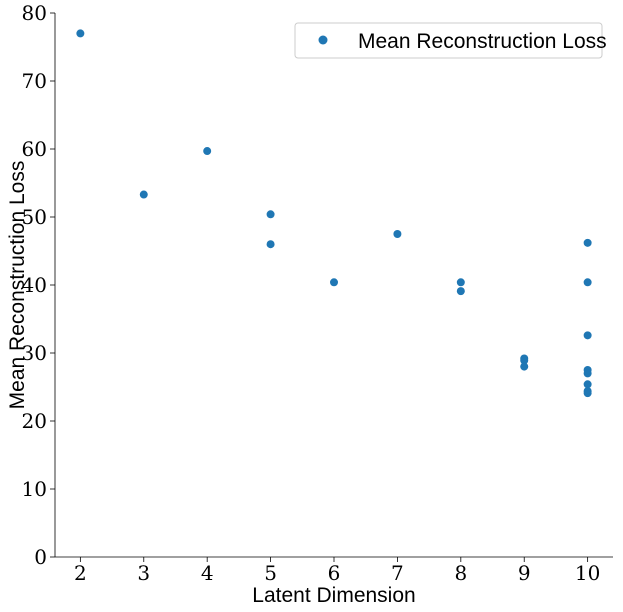 This screenshot has height=612, width=623. I want to click on x-tick-label: 2, so click(80, 573).